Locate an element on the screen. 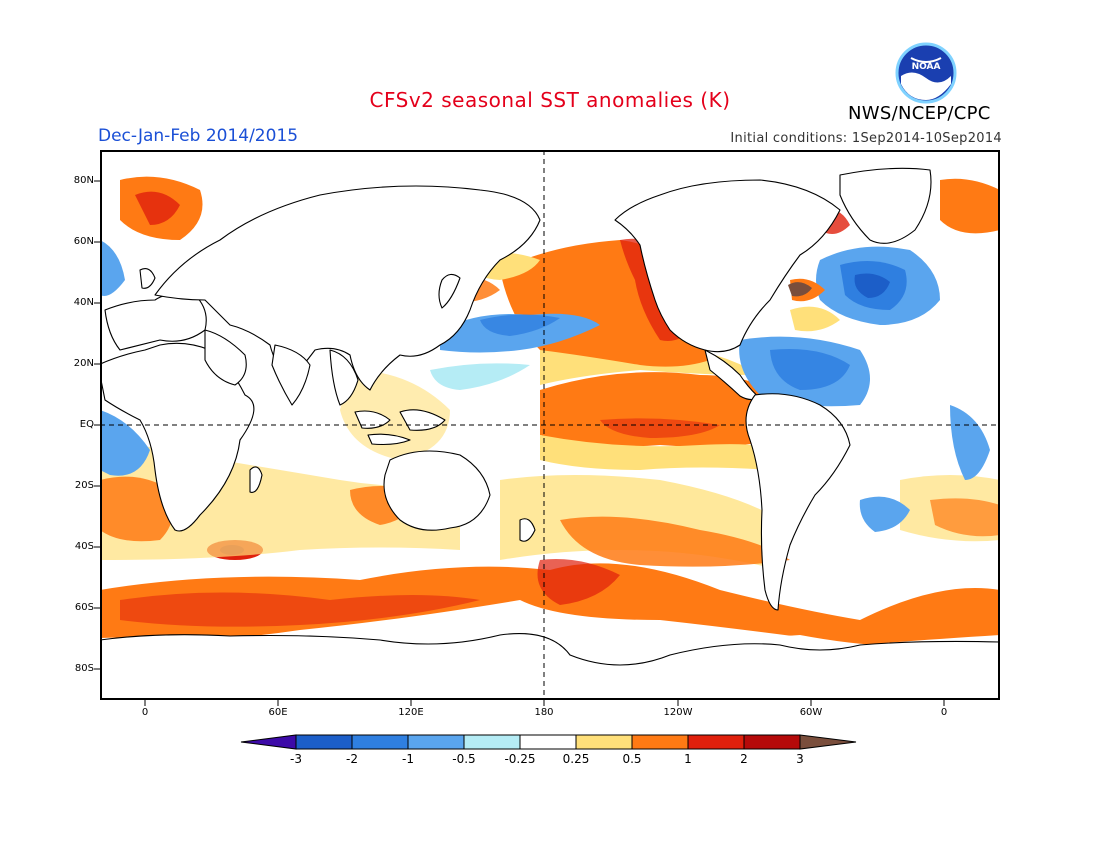 This screenshot has width=1100, height=850. colorbar-label-neg2: -2 is located at coordinates (352, 759).